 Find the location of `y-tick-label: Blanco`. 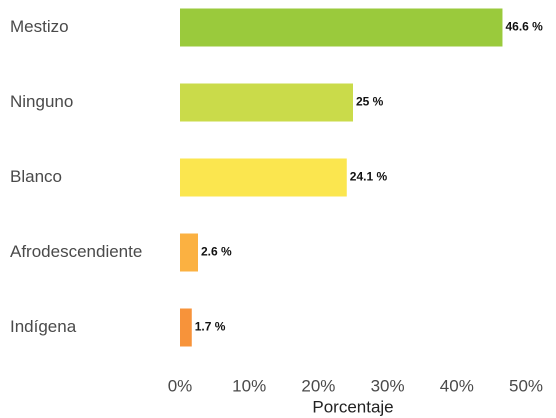

y-tick-label: Blanco is located at coordinates (36, 176).